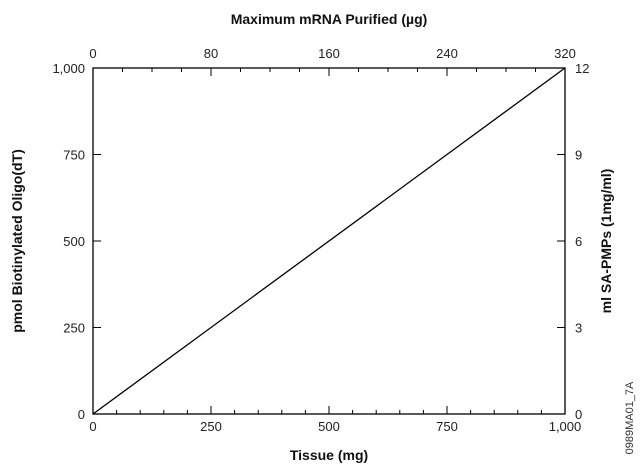  I want to click on top-tick-label: 240, so click(447, 53).